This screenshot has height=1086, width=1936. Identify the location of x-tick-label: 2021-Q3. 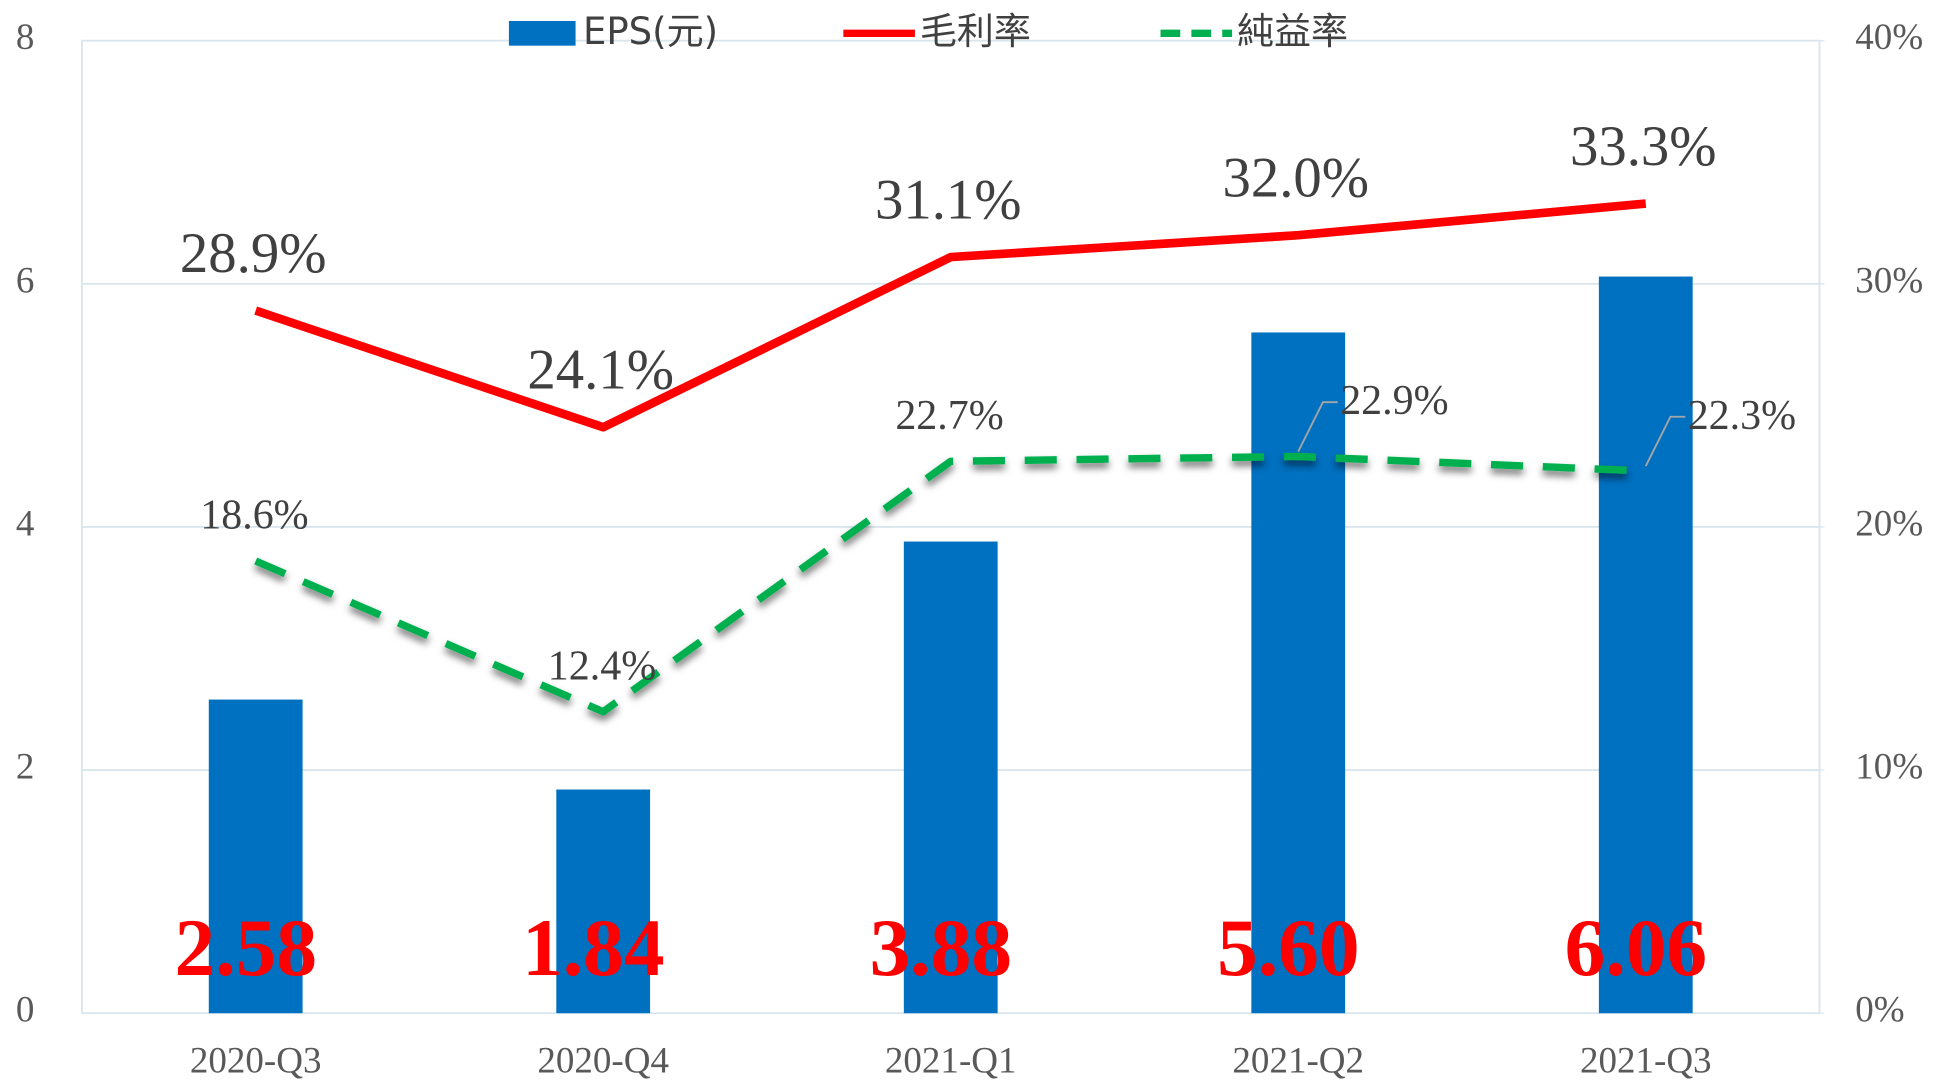
(1646, 1060).